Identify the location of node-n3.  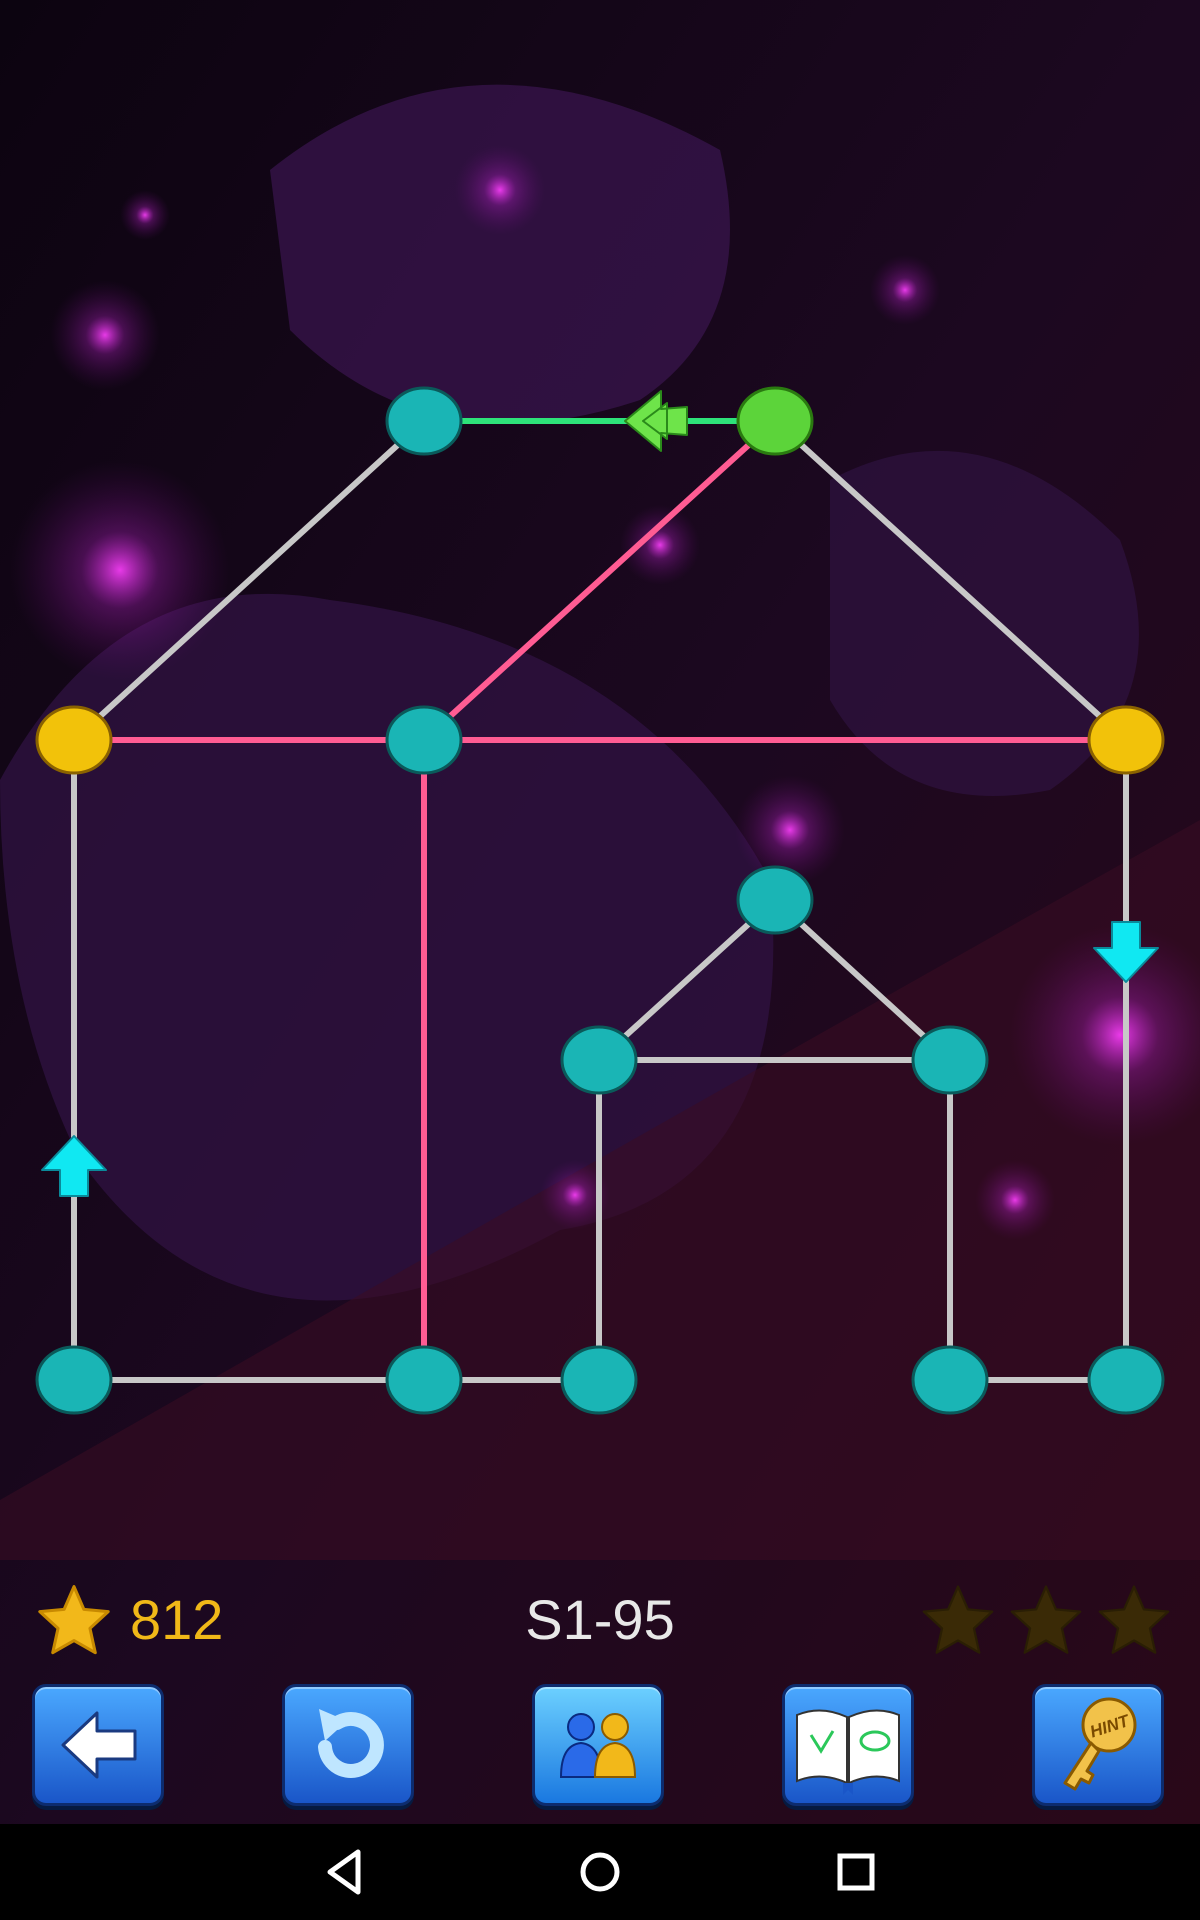
(74, 740).